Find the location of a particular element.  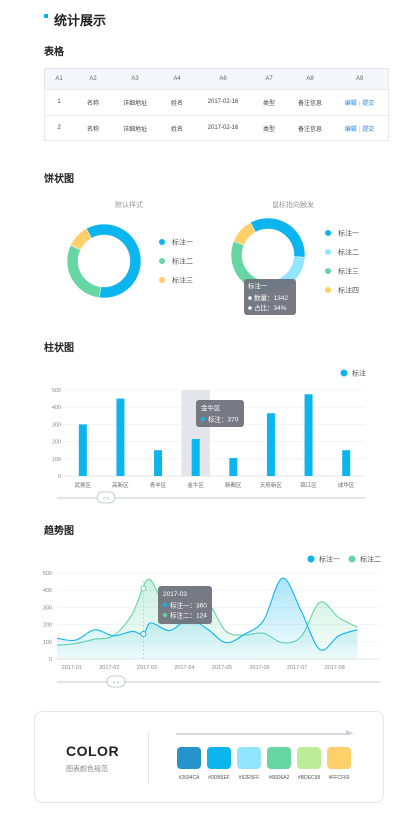

column-header: A8 is located at coordinates (310, 79).